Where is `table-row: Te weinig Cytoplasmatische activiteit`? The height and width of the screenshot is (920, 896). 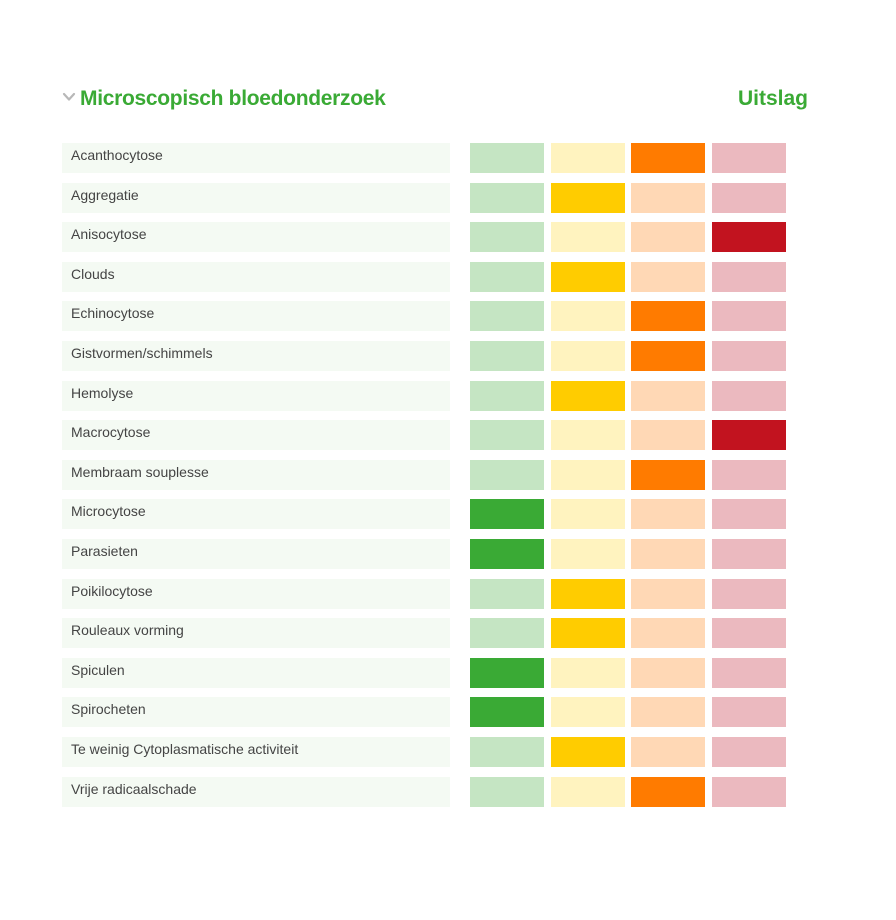
table-row: Te weinig Cytoplasmatische activiteit is located at coordinates (424, 751).